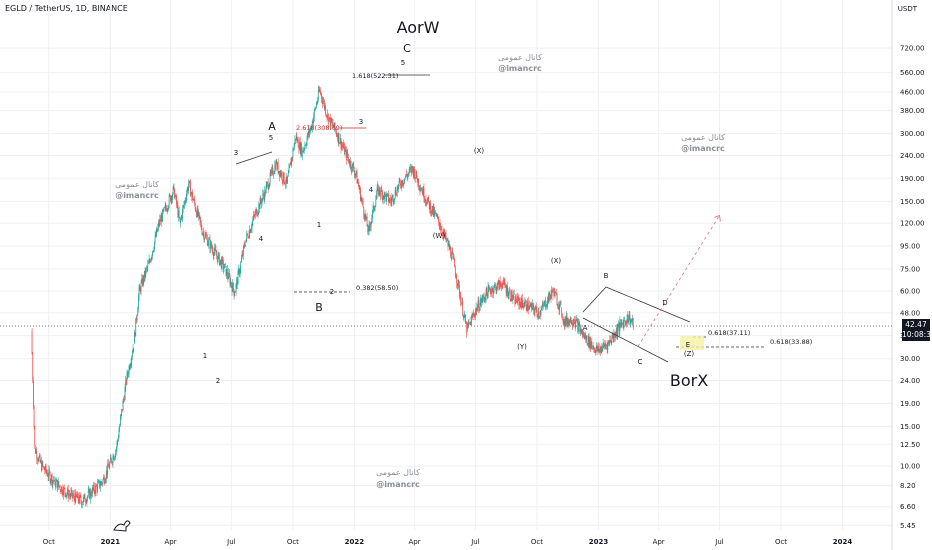 This screenshot has width=932, height=550. What do you see at coordinates (520, 68) in the screenshot?
I see `watermark-2-line2: @imancrc` at bounding box center [520, 68].